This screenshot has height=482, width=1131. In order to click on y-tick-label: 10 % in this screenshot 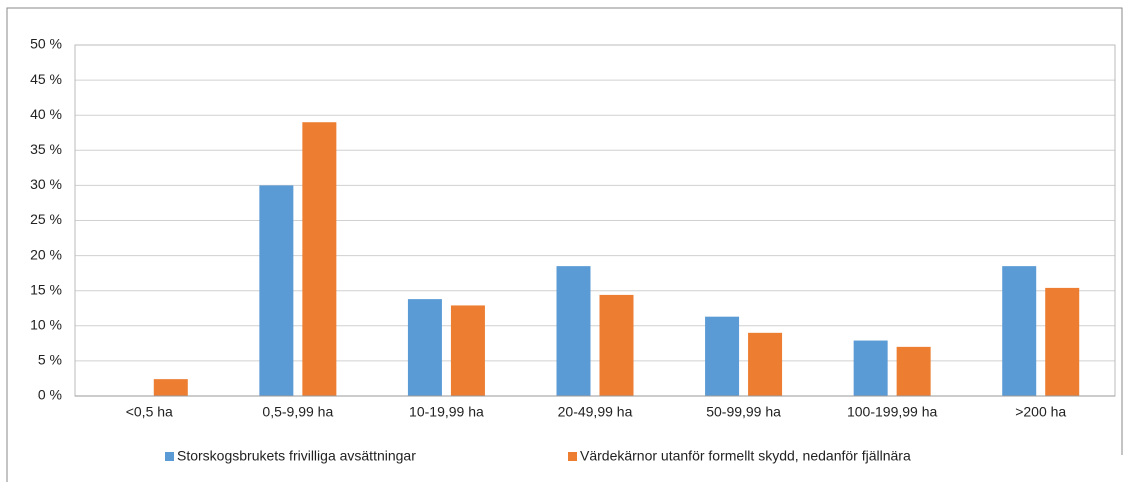, I will do `click(46, 325)`.